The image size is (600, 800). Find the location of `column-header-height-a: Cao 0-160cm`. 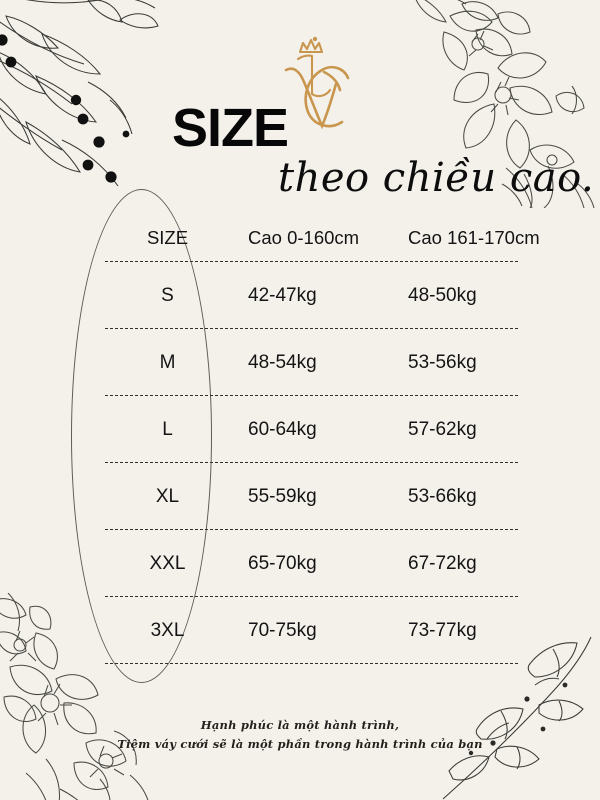

column-header-height-a: Cao 0-160cm is located at coordinates (304, 237).